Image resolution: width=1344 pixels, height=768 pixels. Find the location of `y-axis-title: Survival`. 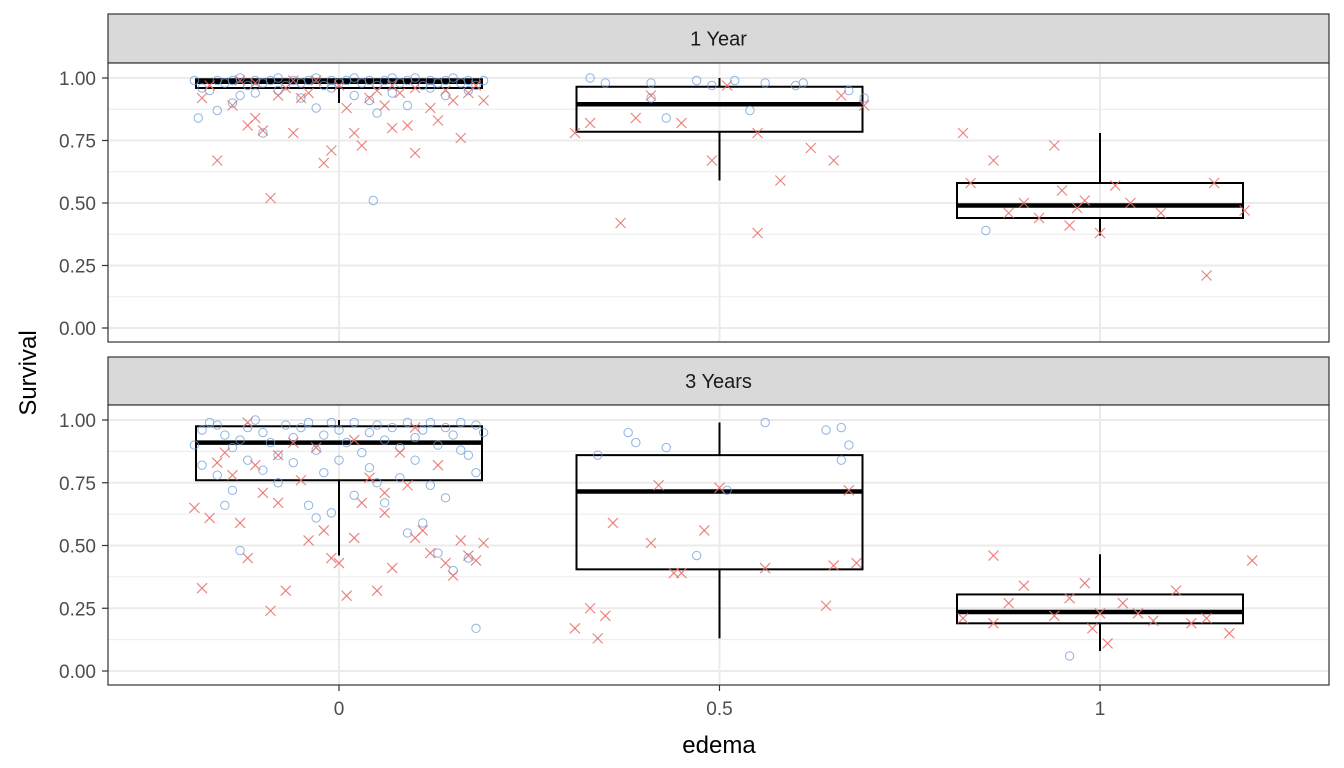

y-axis-title: Survival is located at coordinates (28, 372).